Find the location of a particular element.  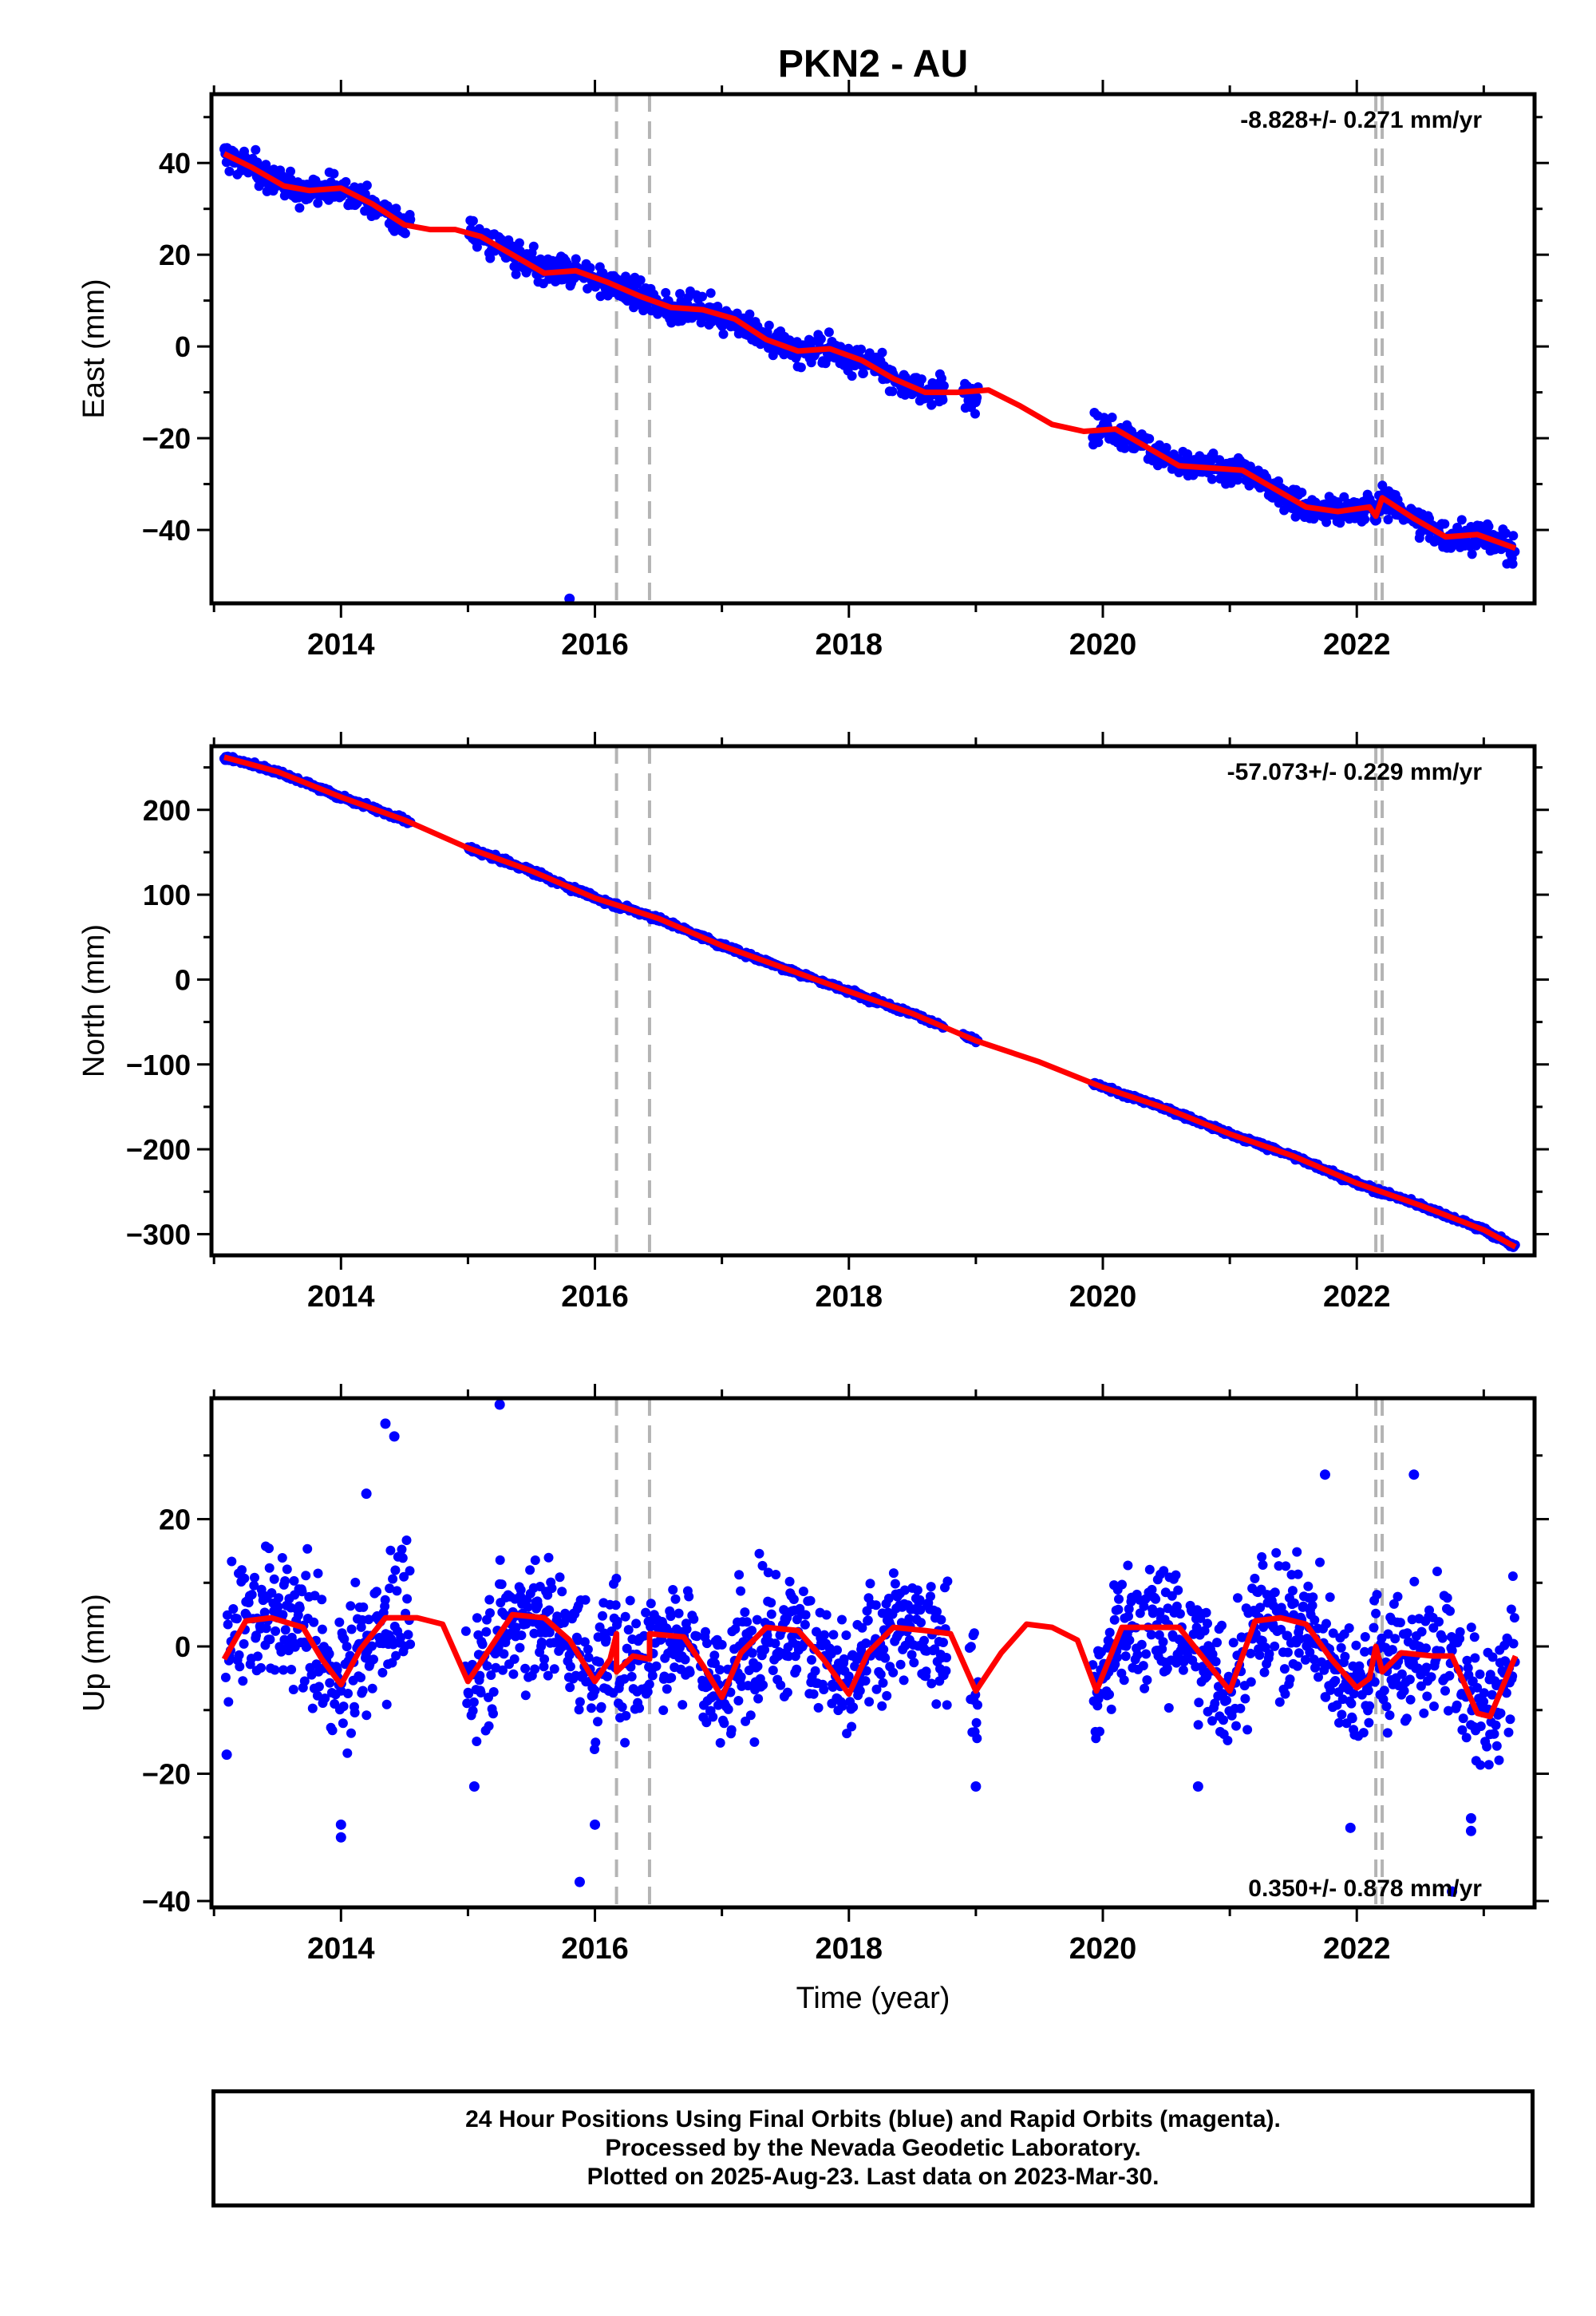

y-tick-label: 40 is located at coordinates (175, 163).